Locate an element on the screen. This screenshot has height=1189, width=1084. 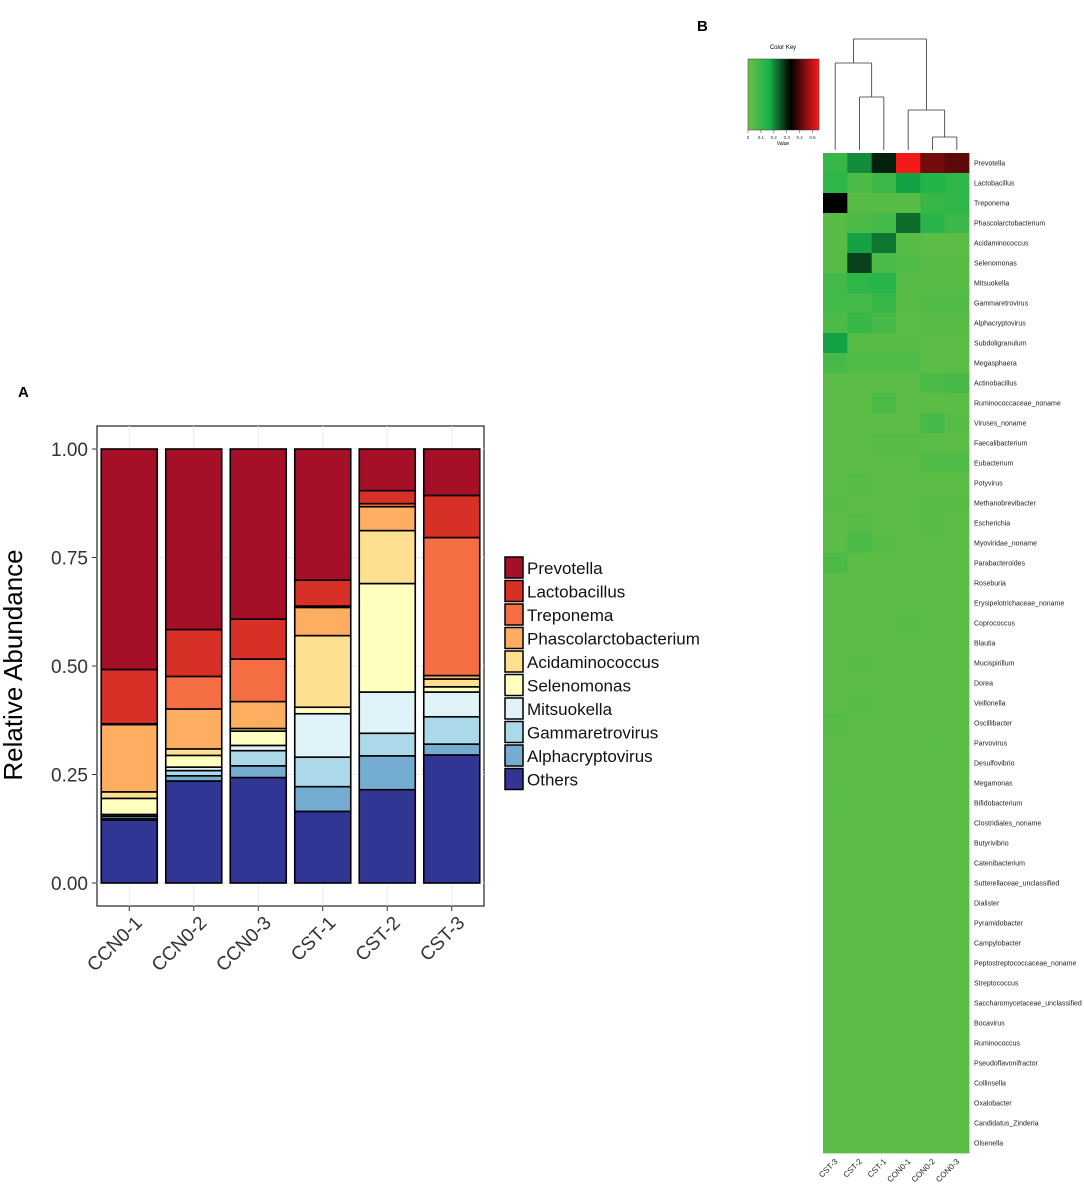
row-label: Desulfovibrio is located at coordinates (994, 764).